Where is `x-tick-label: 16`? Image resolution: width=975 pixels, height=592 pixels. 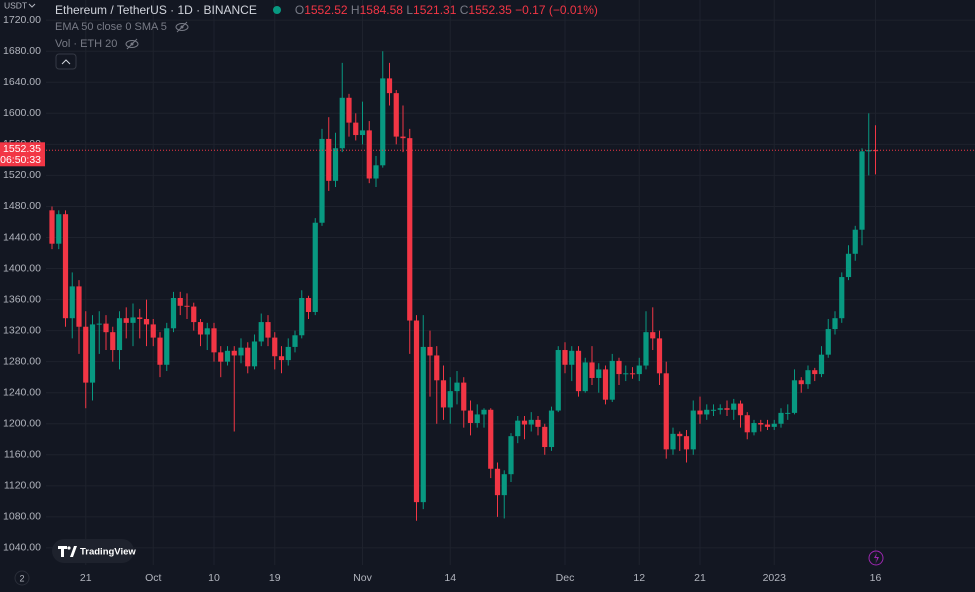 x-tick-label: 16 is located at coordinates (876, 578).